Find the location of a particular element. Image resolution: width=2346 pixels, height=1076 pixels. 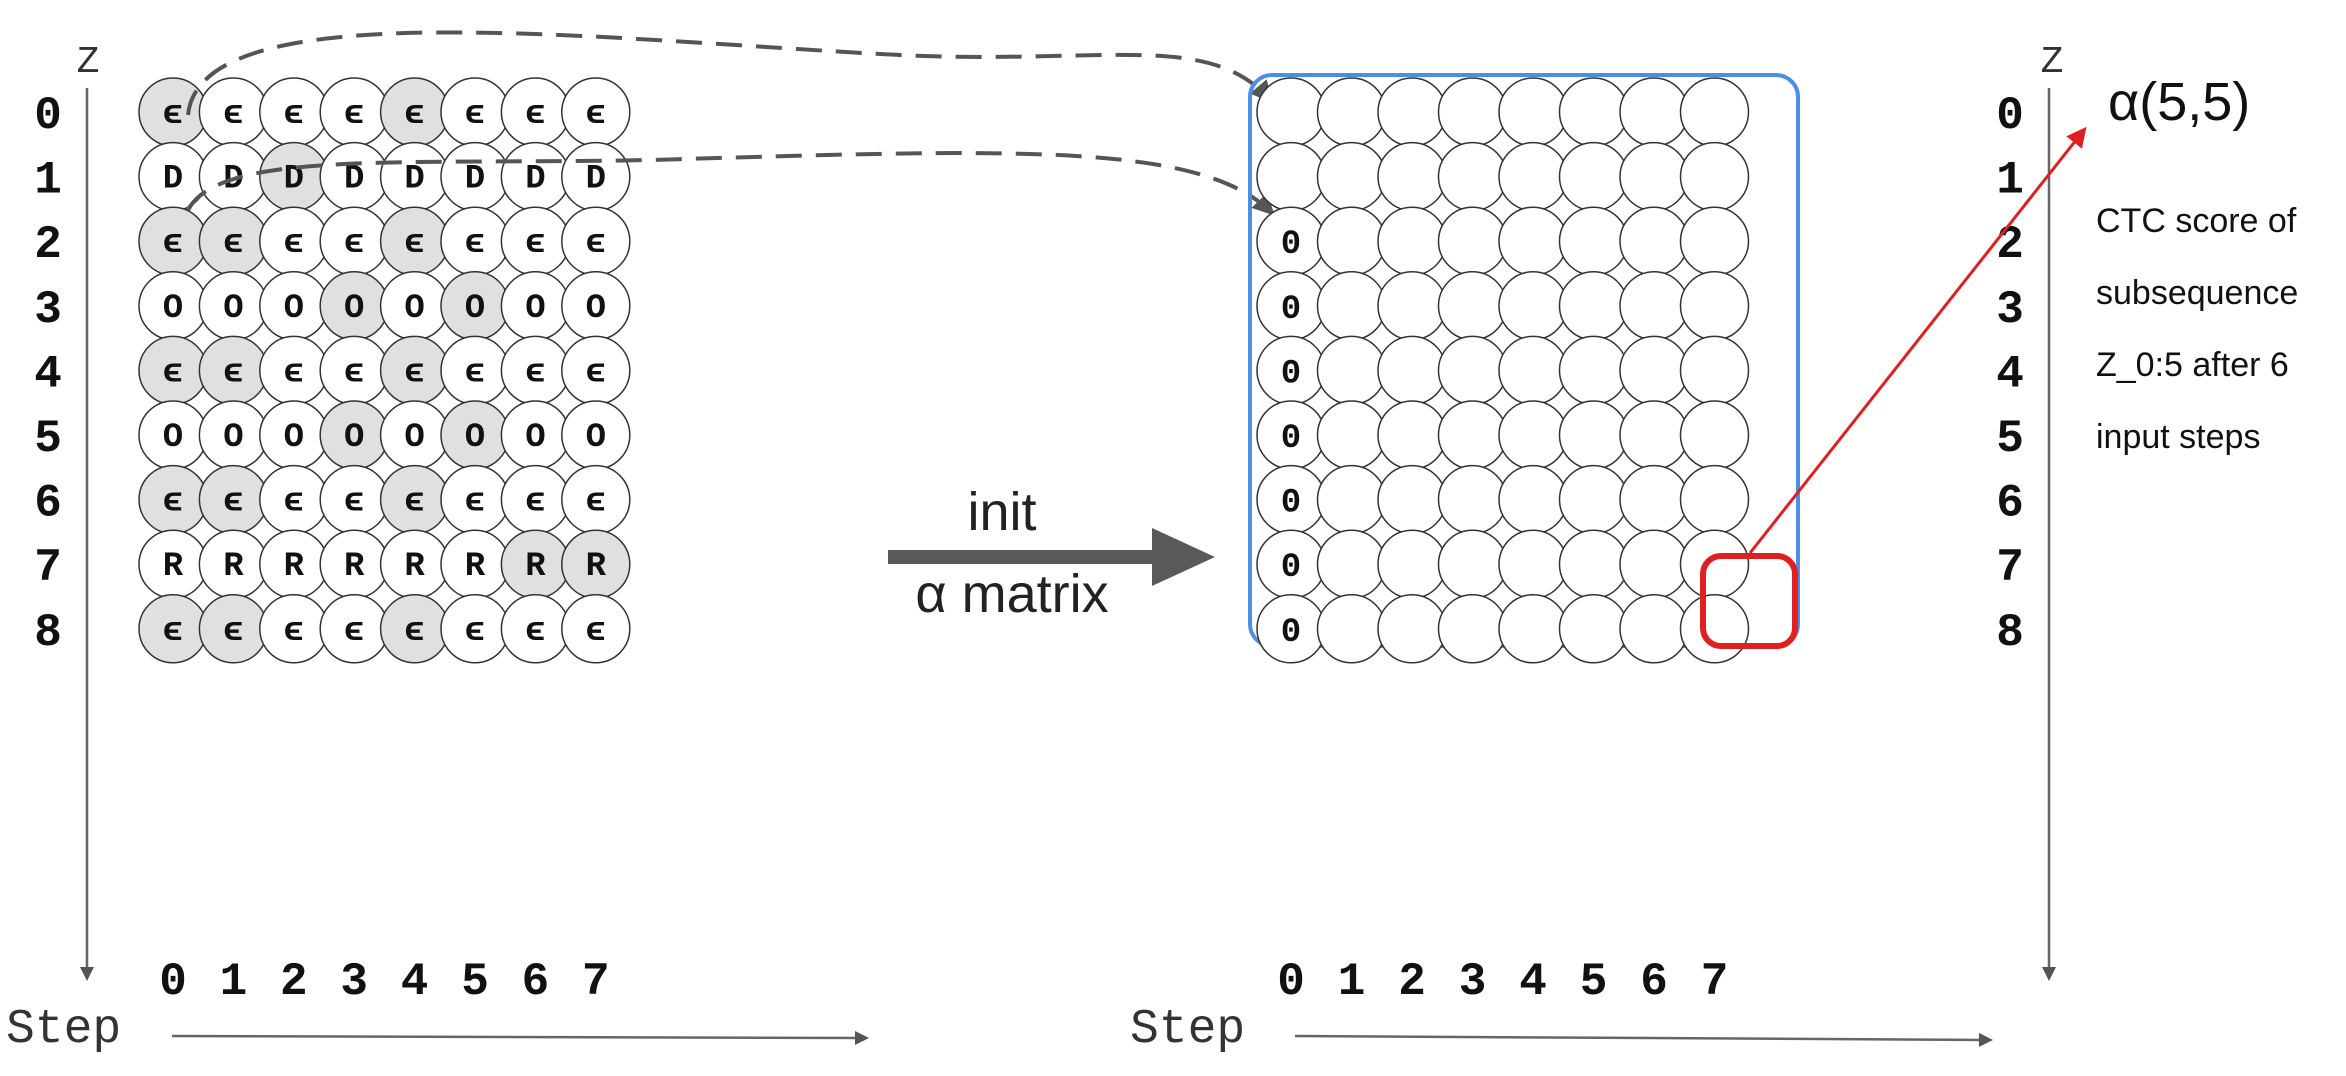

left-cell-circle is located at coordinates (596, 629).